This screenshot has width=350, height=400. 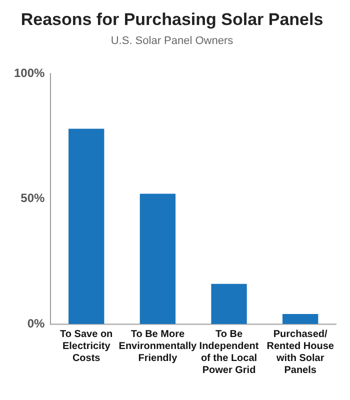 I want to click on x-tick-label: To Be More Environmentally Friendly, so click(x=158, y=346).